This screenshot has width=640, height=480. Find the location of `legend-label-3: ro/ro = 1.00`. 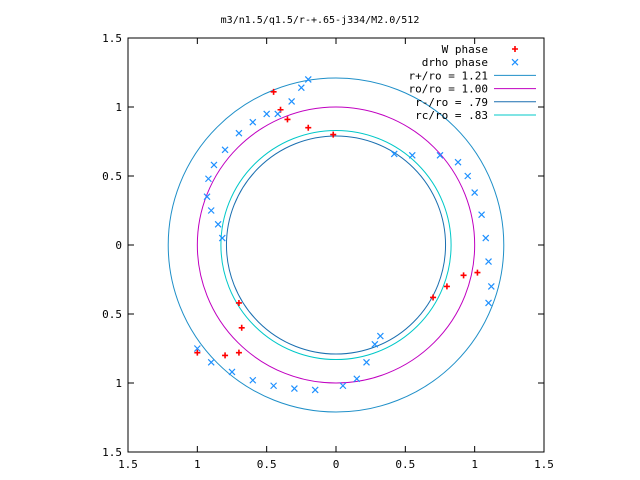

legend-label-3: ro/ro = 1.00 is located at coordinates (448, 89).